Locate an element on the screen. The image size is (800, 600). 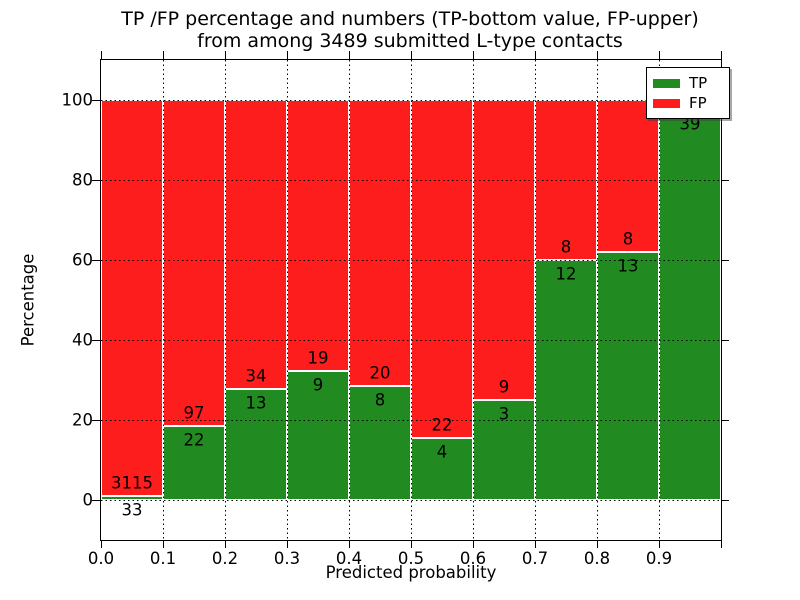
tp-count-label: 9 is located at coordinates (318, 385).